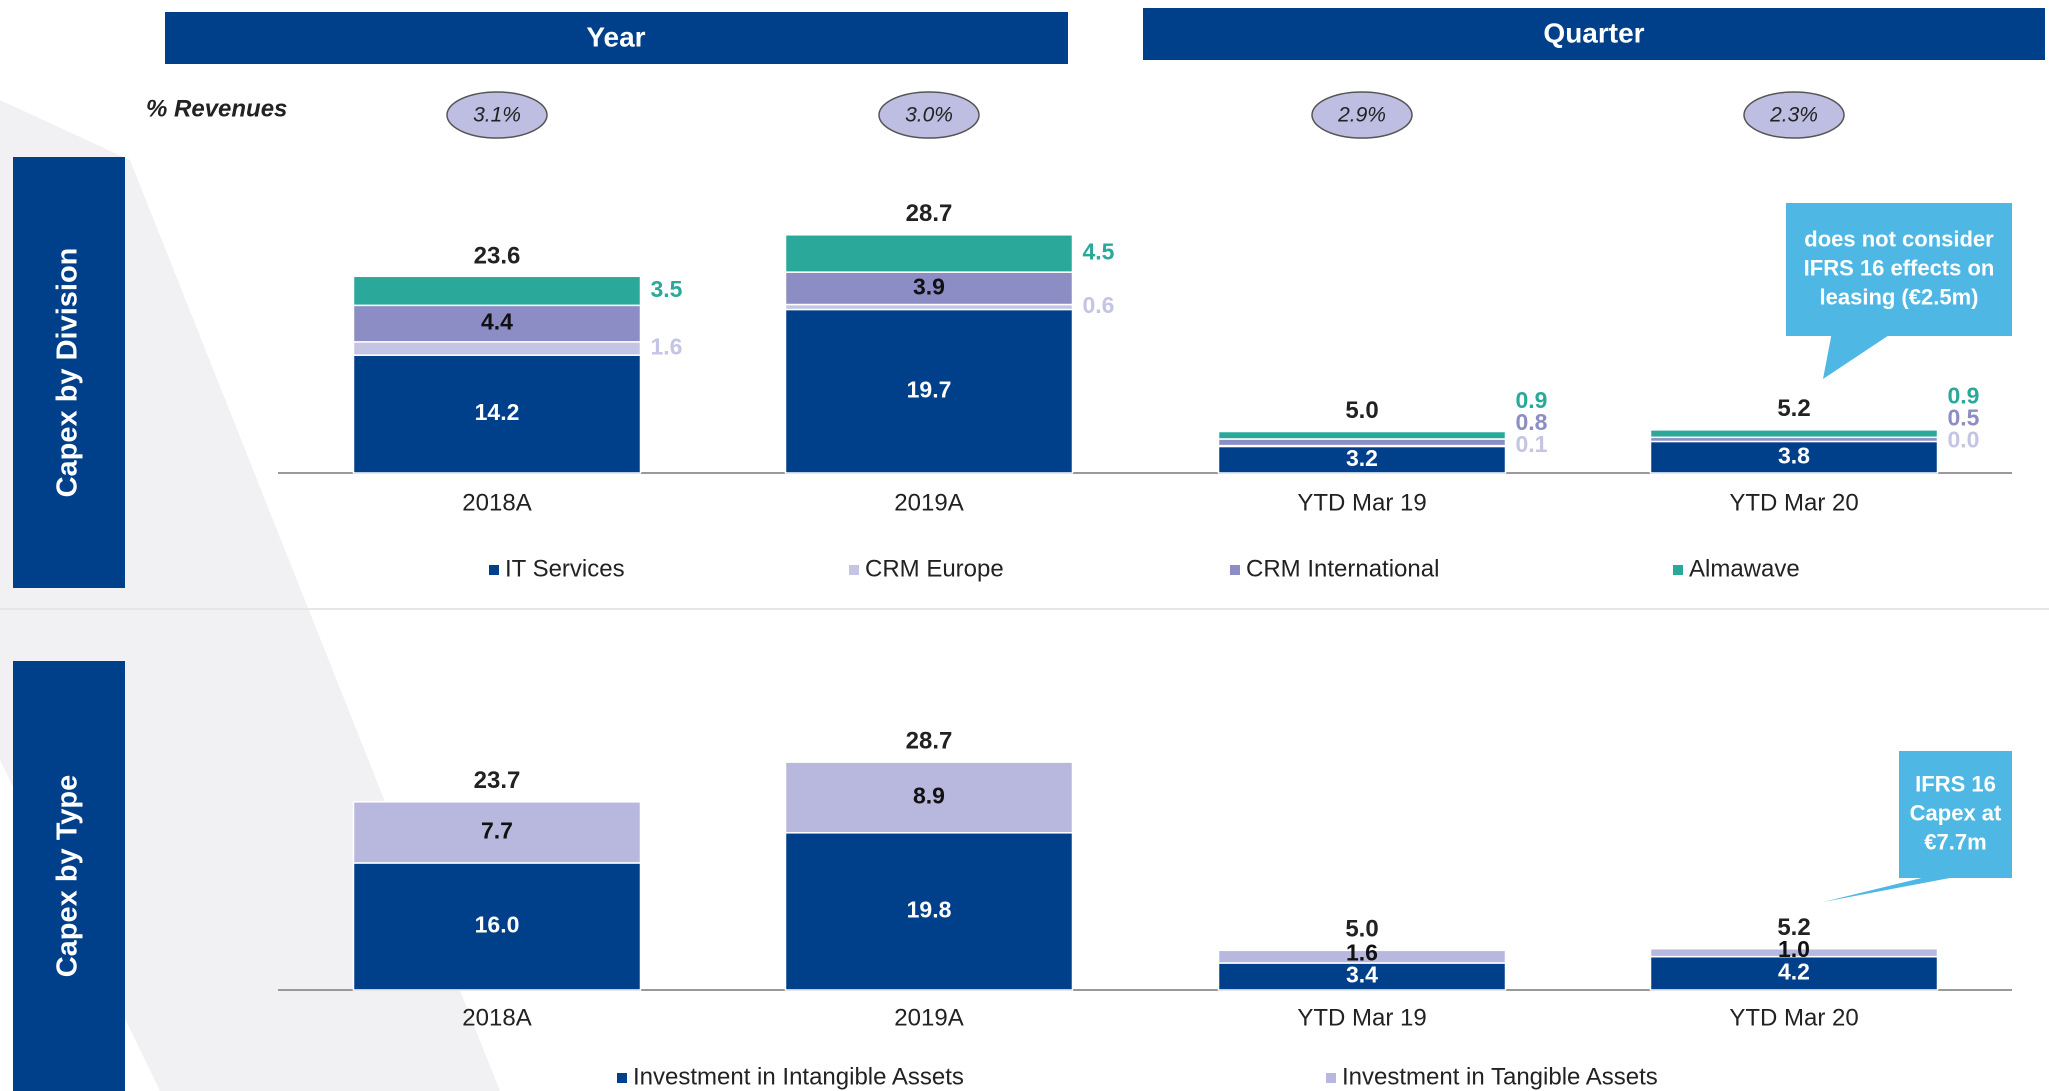  Describe the element at coordinates (667, 289) in the screenshot. I see `value-label: 3.5` at that location.